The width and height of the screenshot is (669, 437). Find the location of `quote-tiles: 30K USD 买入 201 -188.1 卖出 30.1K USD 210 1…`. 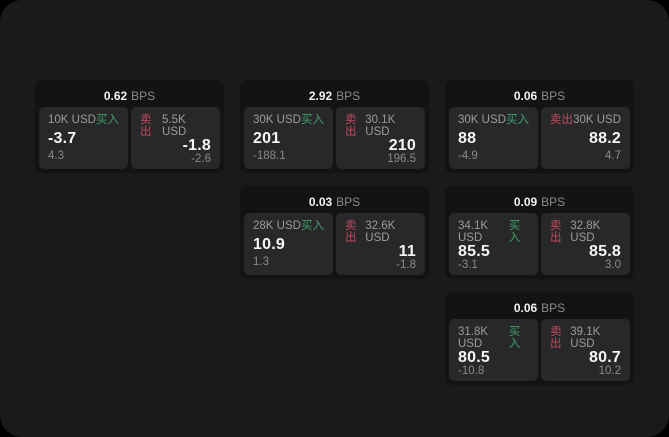

quote-tiles: 30K USD 买入 201 -188.1 卖出 30.1K USD 210 1… is located at coordinates (334, 138).